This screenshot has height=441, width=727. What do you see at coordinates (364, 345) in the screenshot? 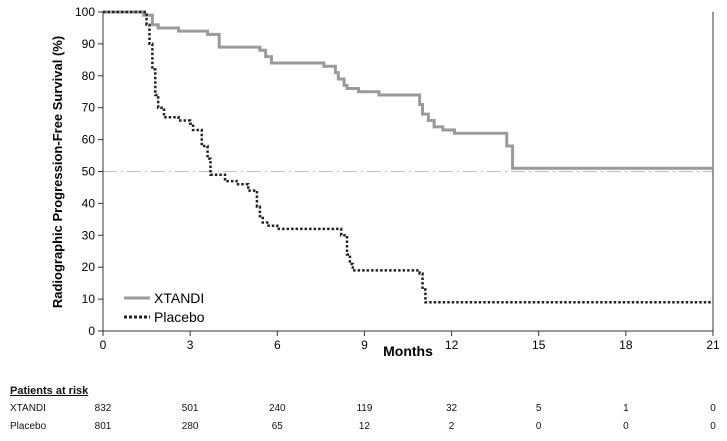
I see `x-tick-label: 9` at bounding box center [364, 345].